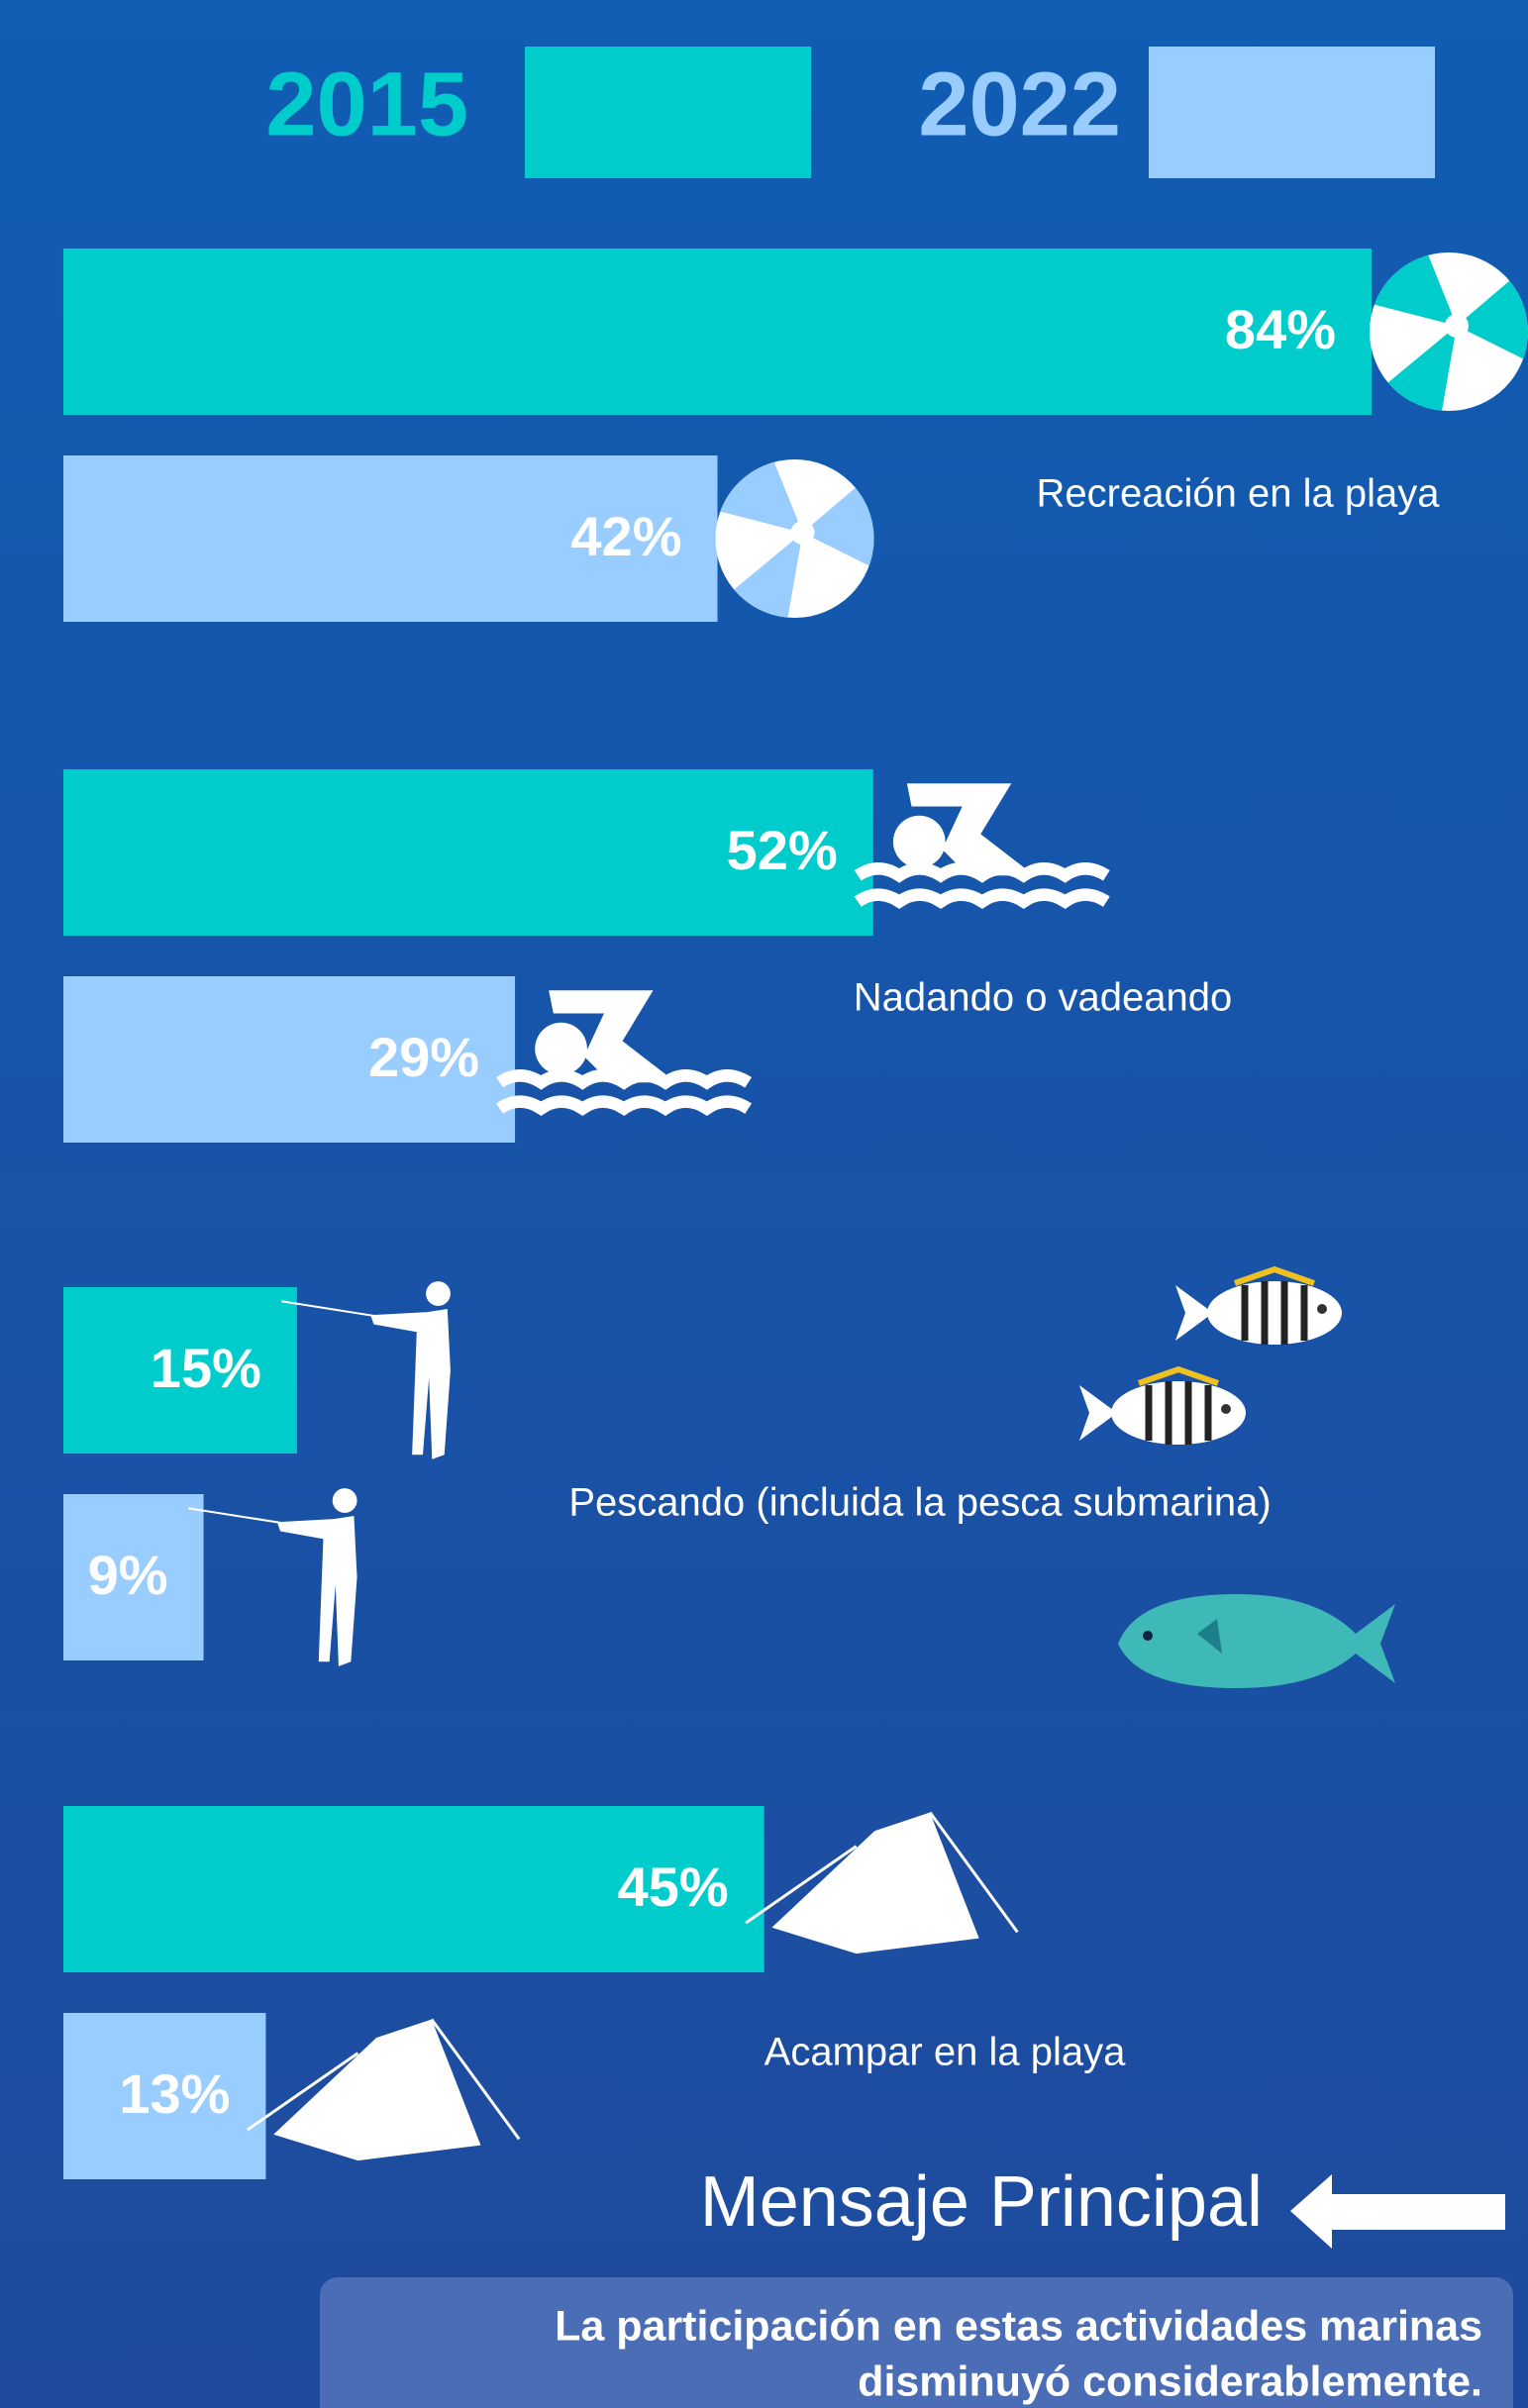 This screenshot has width=1528, height=2408. Describe the element at coordinates (981, 2202) in the screenshot. I see `message-title: Mensaje Principal` at that location.